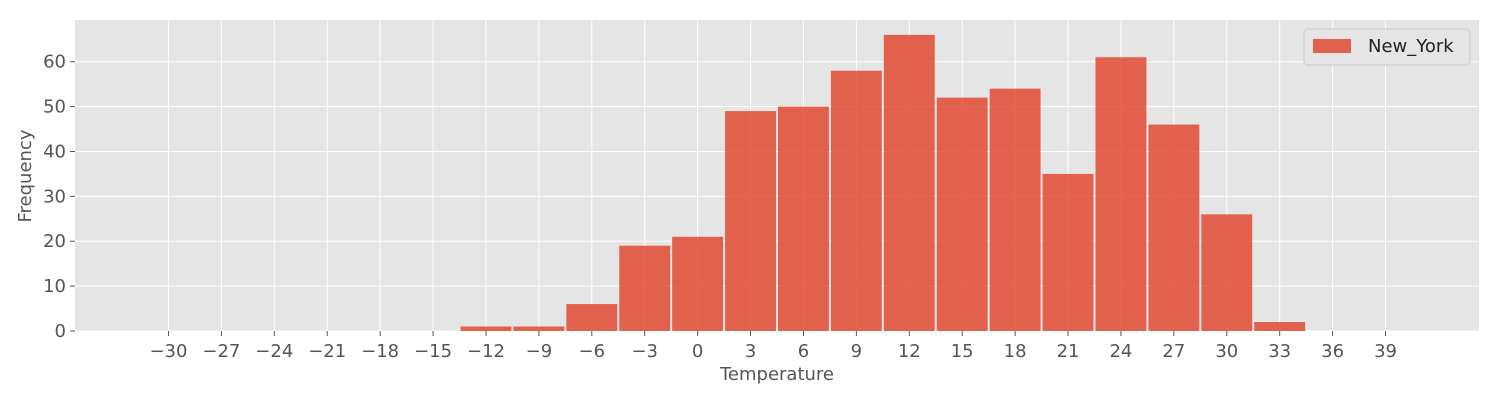 The image size is (1500, 400). Describe the element at coordinates (1068, 351) in the screenshot. I see `x-tick-label: 21` at that location.